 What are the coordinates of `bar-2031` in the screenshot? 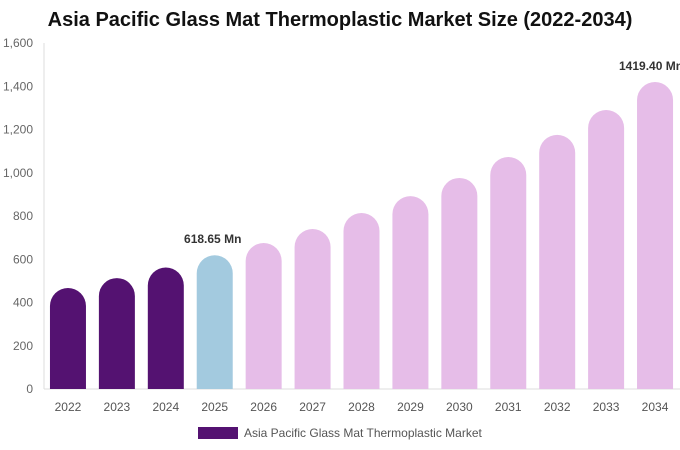 It's located at (508, 272).